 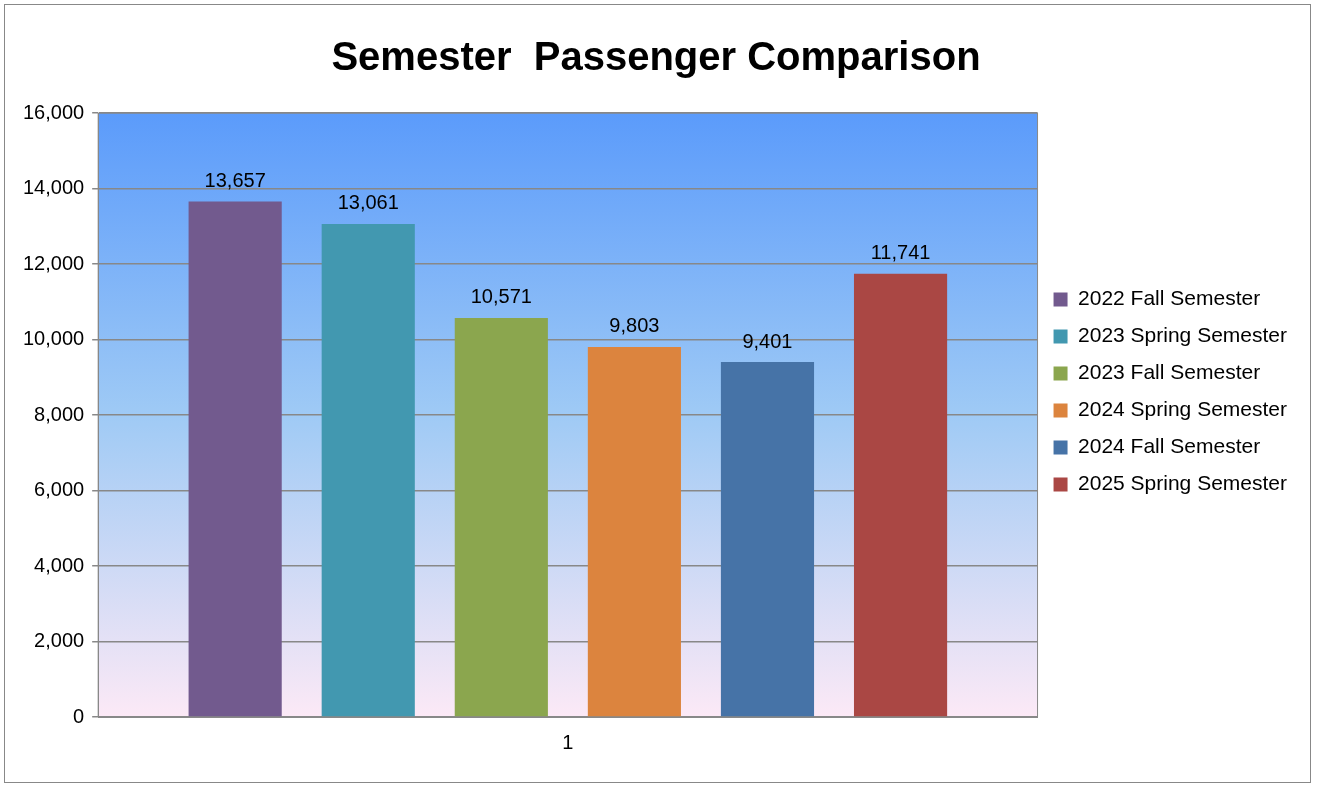 What do you see at coordinates (1183, 335) in the screenshot?
I see `legend-label: 2023 Spring Semester` at bounding box center [1183, 335].